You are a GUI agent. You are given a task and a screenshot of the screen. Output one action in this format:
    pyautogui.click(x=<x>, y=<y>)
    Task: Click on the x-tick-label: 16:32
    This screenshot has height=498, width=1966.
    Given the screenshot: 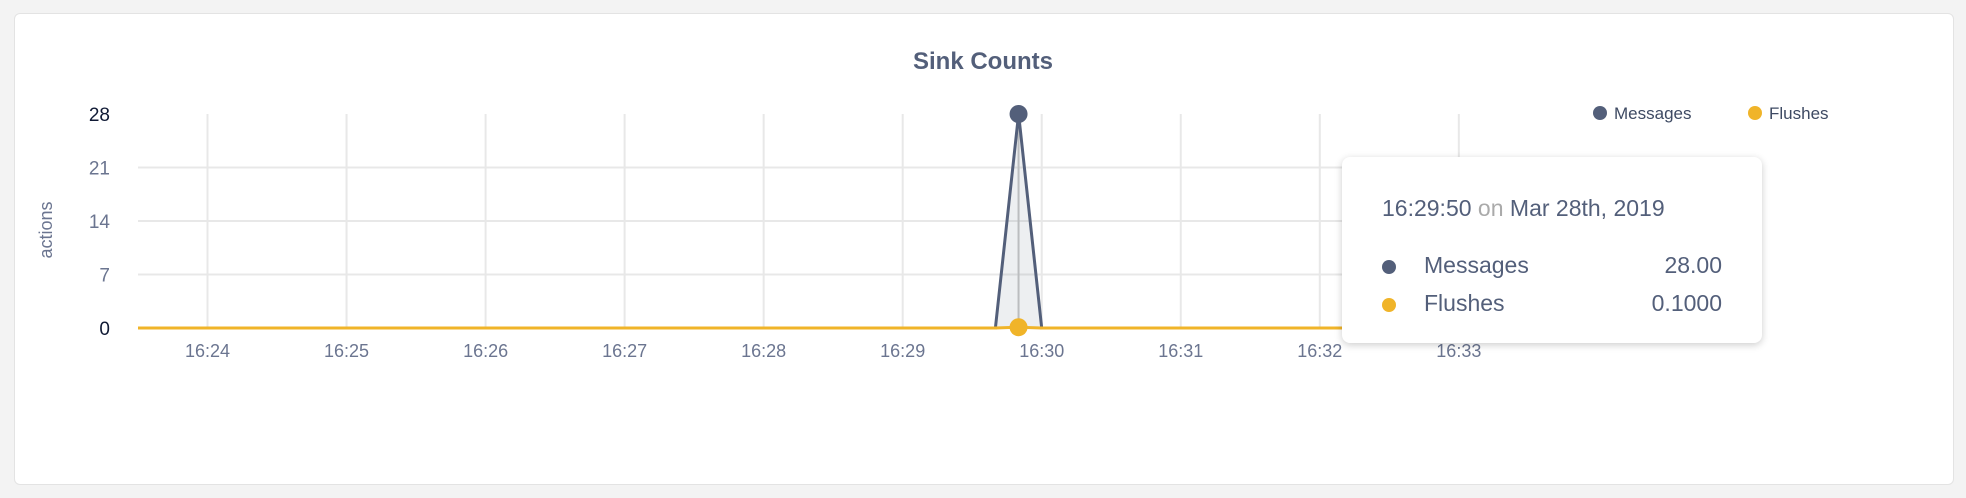 What is the action you would take?
    pyautogui.click(x=1319, y=351)
    